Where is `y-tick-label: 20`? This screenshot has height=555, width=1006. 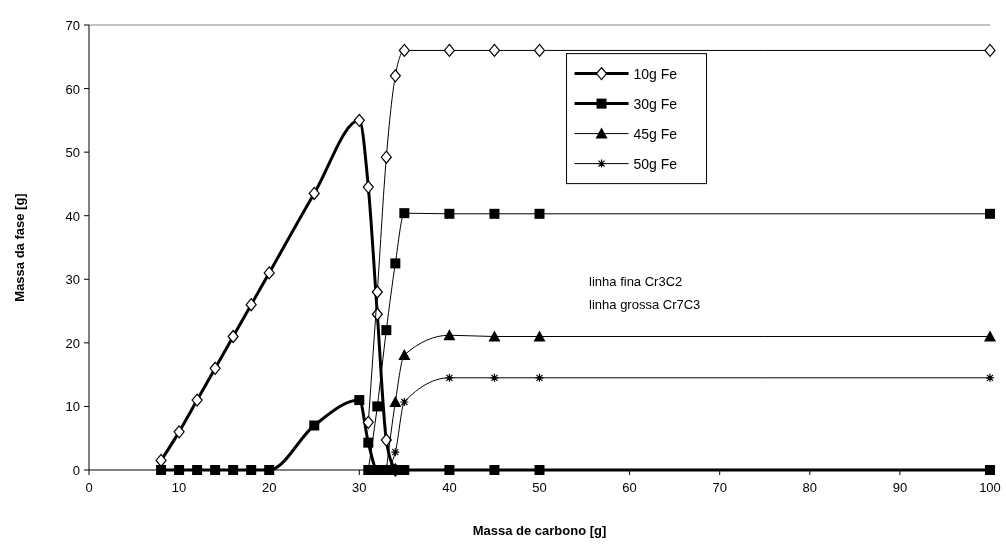 y-tick-label: 20 is located at coordinates (72, 343).